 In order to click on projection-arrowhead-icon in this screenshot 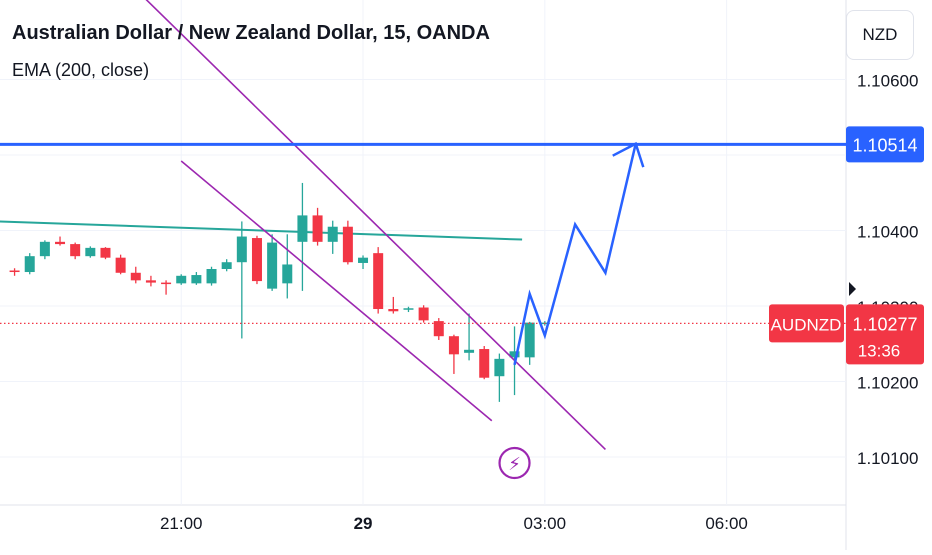, I will do `click(628, 154)`.